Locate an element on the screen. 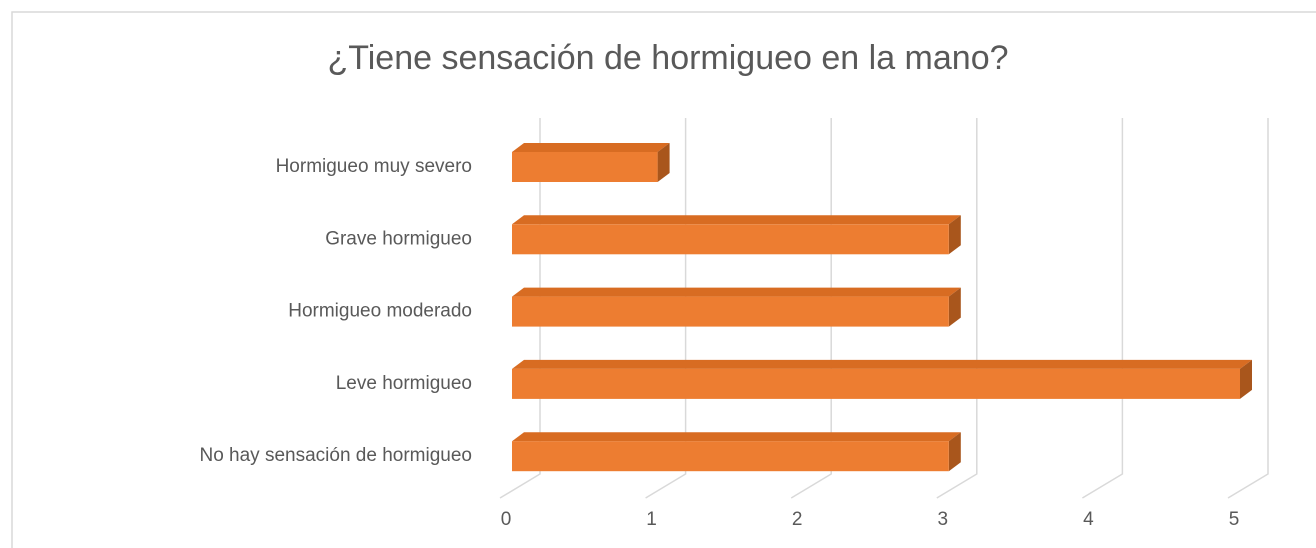 The width and height of the screenshot is (1316, 548). y-tick-label: No hay sensación de hormigueo is located at coordinates (335, 455).